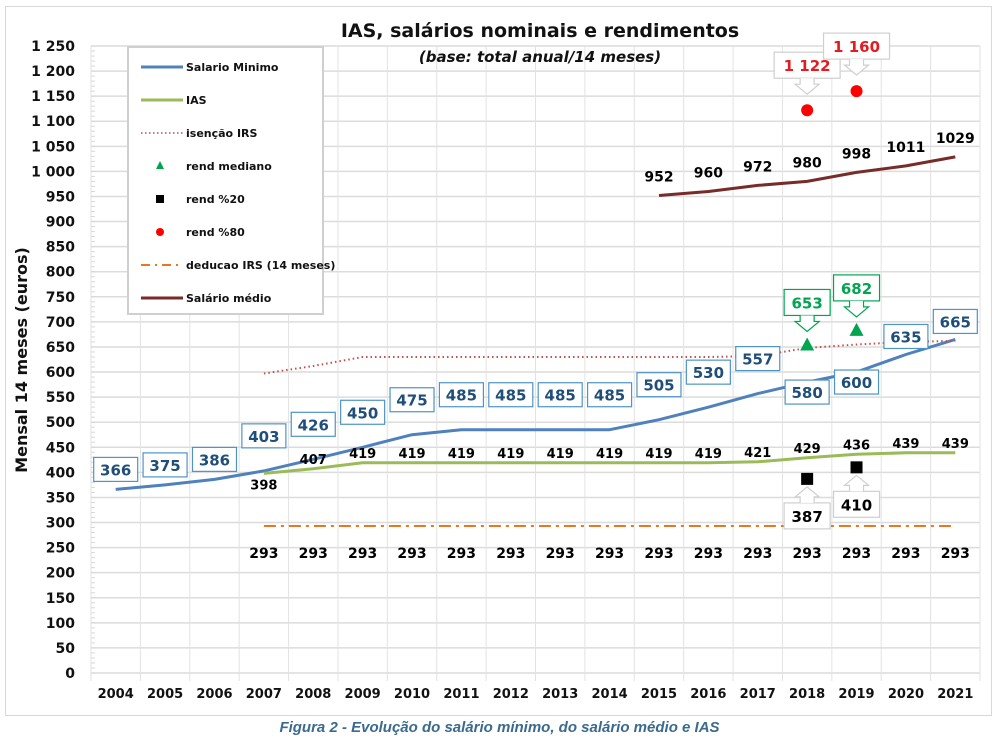 This screenshot has height=749, width=999. Describe the element at coordinates (66, 649) in the screenshot. I see `y-tick-label: 50` at that location.